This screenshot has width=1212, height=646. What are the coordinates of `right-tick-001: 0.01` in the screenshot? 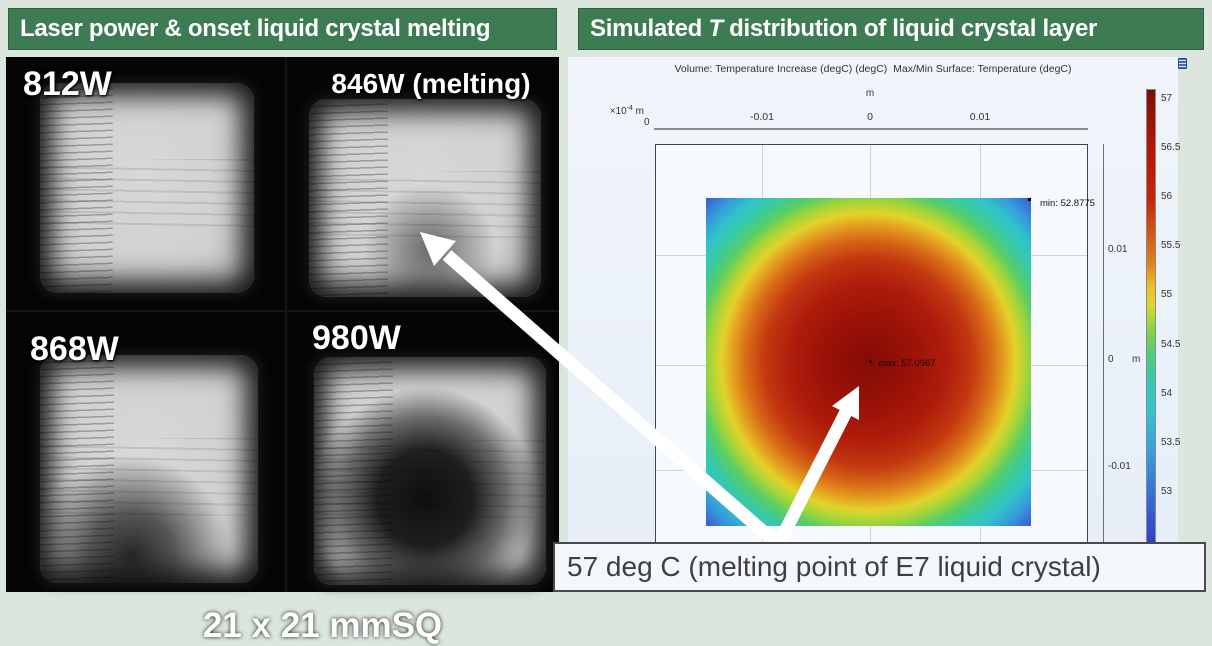 It's located at (1118, 249).